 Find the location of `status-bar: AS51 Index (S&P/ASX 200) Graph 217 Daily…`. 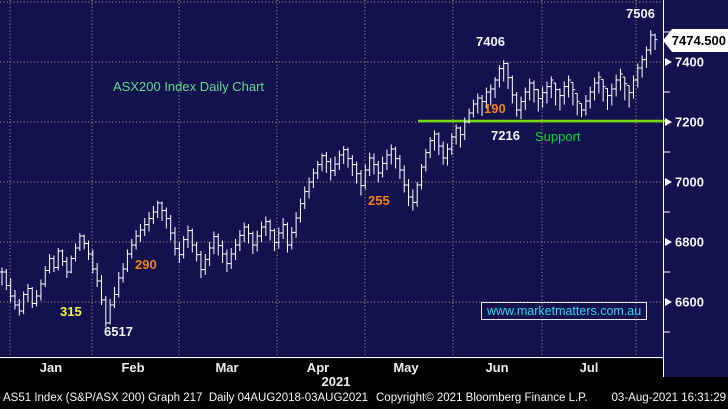

status-bar: AS51 Index (S&P/ASX 200) Graph 217 Daily… is located at coordinates (364, 398).